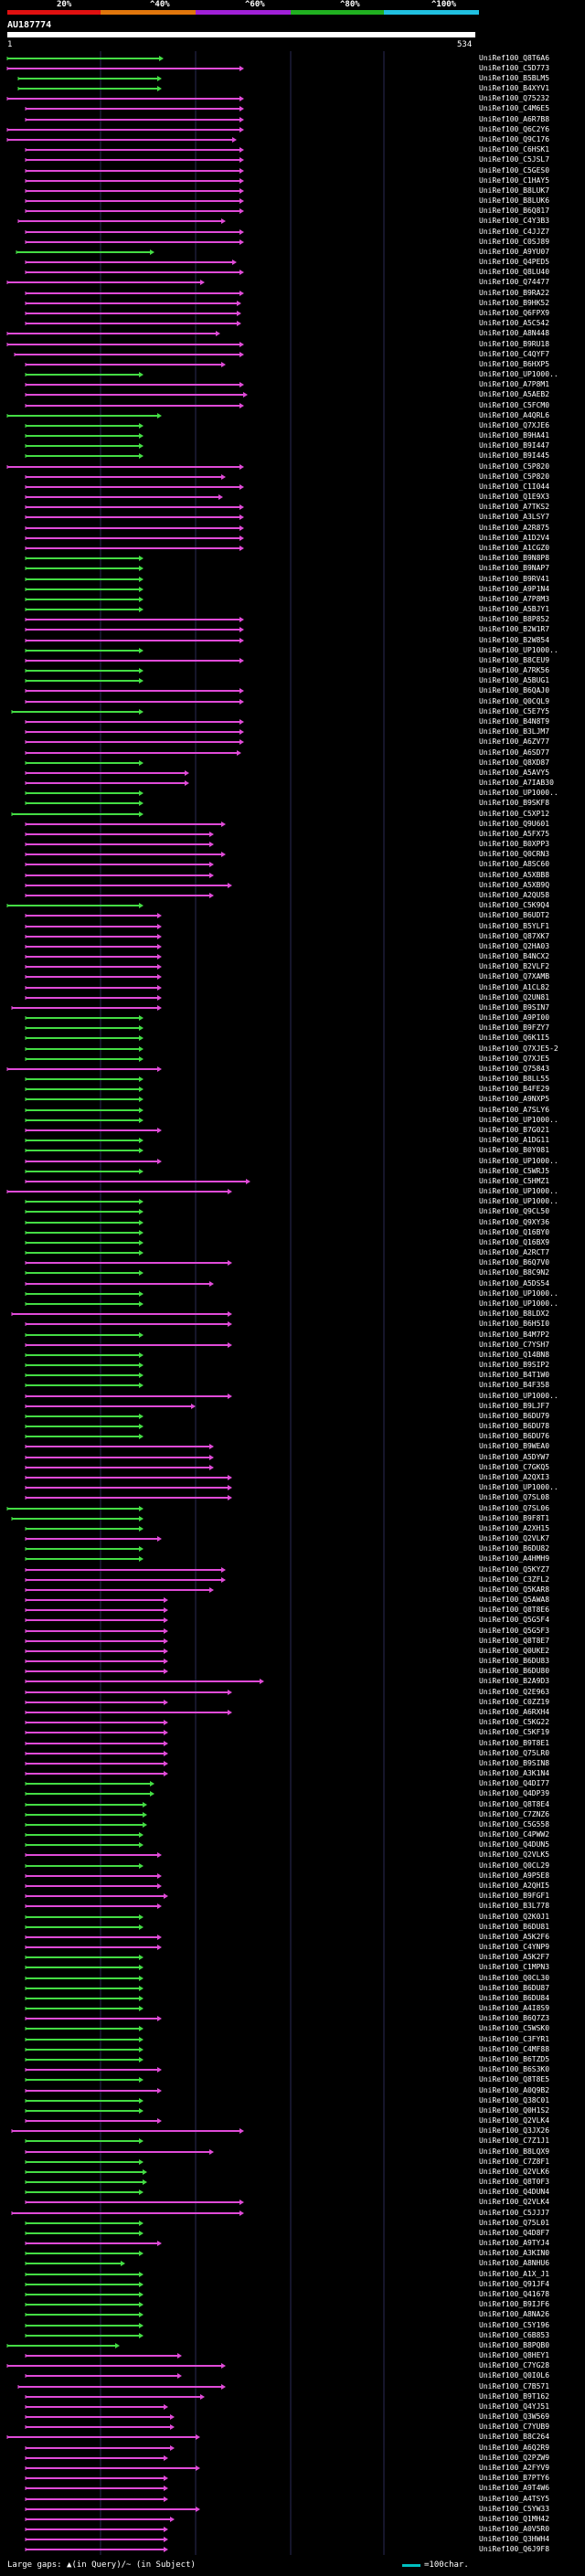 This screenshot has width=585, height=2576. I want to click on hit-label: UniRef100_A1D2V4, so click(514, 538).